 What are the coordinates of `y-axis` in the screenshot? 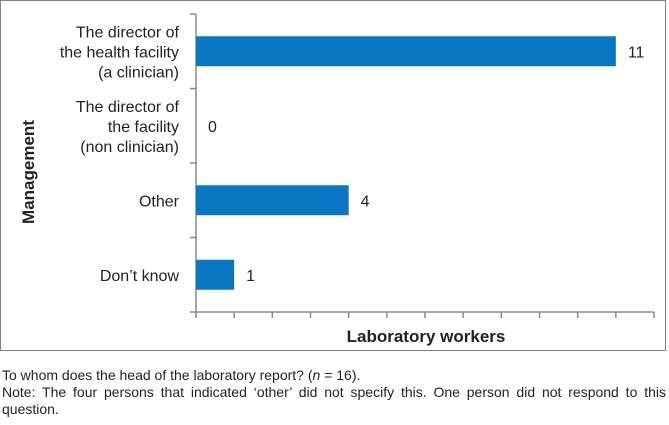 It's located at (193, 163).